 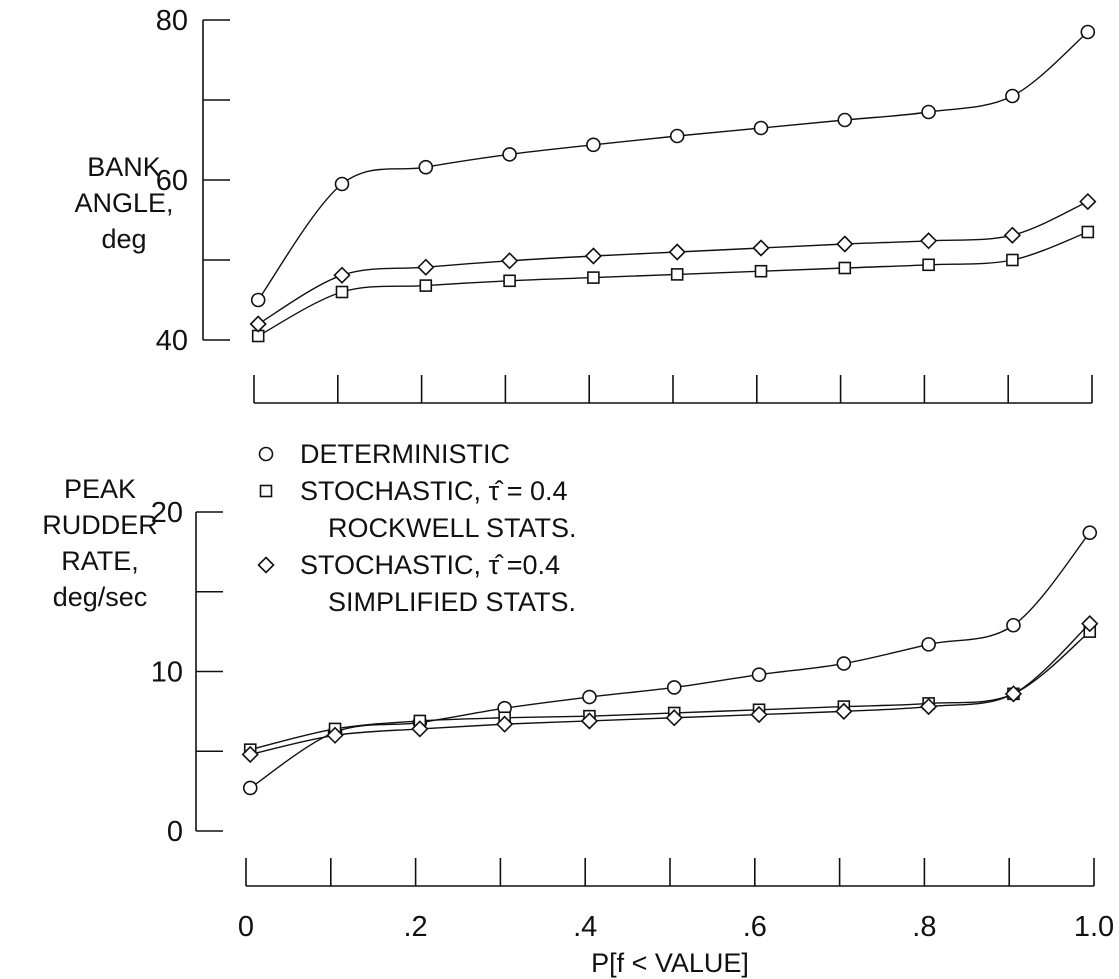 What do you see at coordinates (670, 963) in the screenshot?
I see `x-axis-label: P[f < VALUE]` at bounding box center [670, 963].